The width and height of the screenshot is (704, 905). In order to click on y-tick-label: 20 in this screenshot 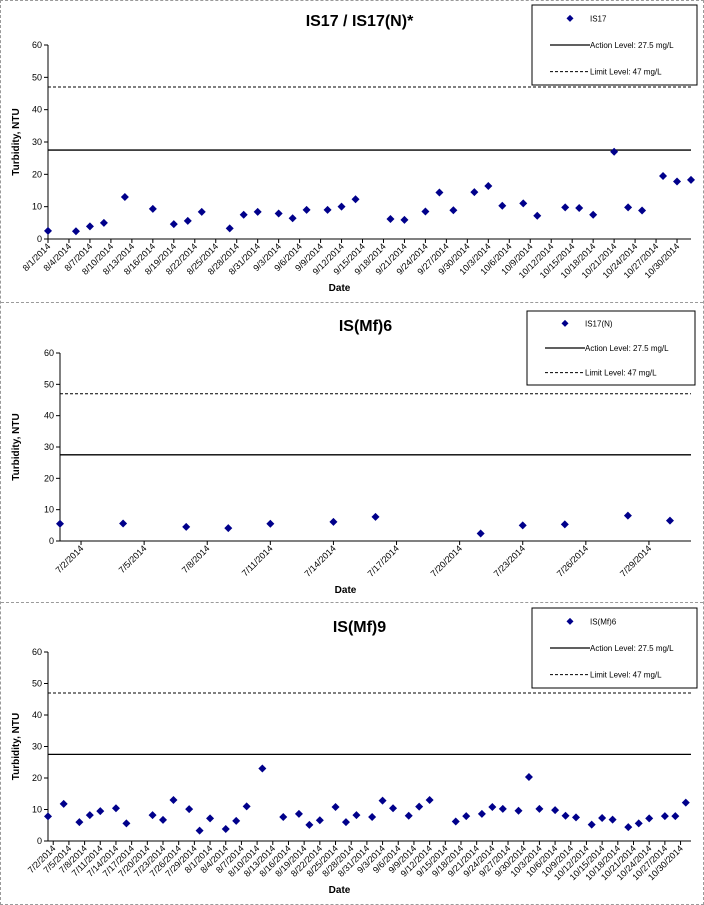, I will do `click(49, 478)`.